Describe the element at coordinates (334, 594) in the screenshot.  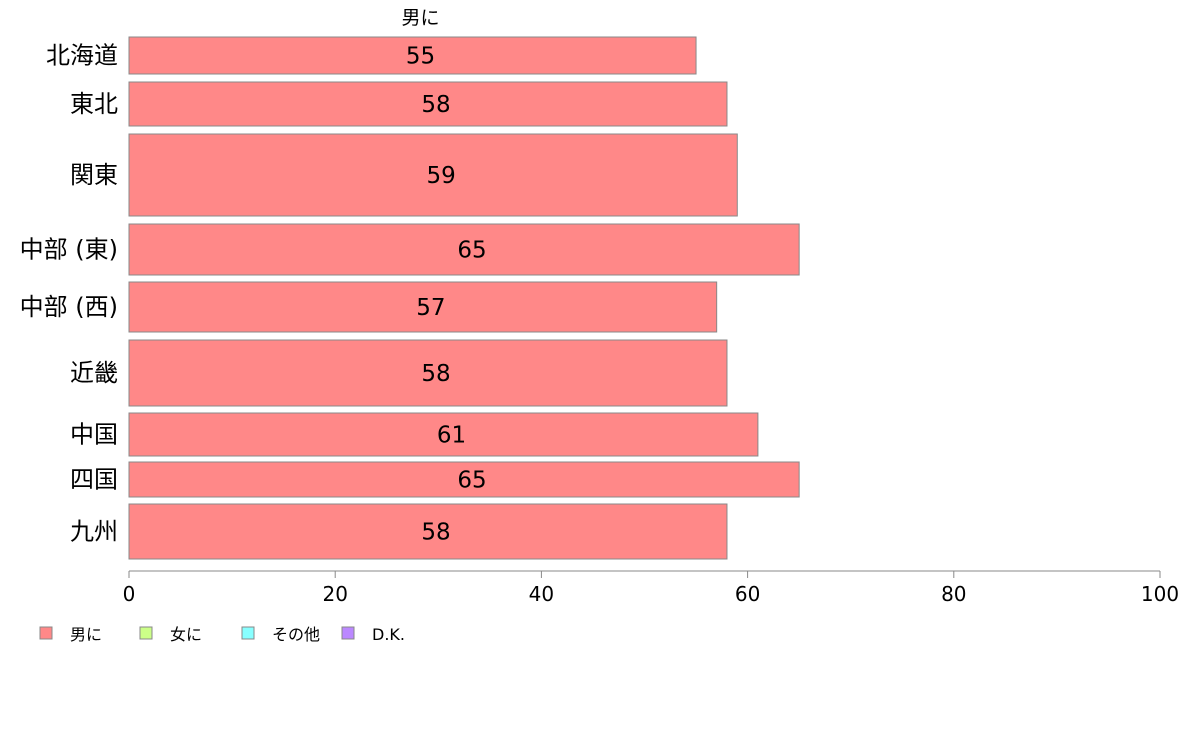
I see `x-tick-label: 20` at that location.